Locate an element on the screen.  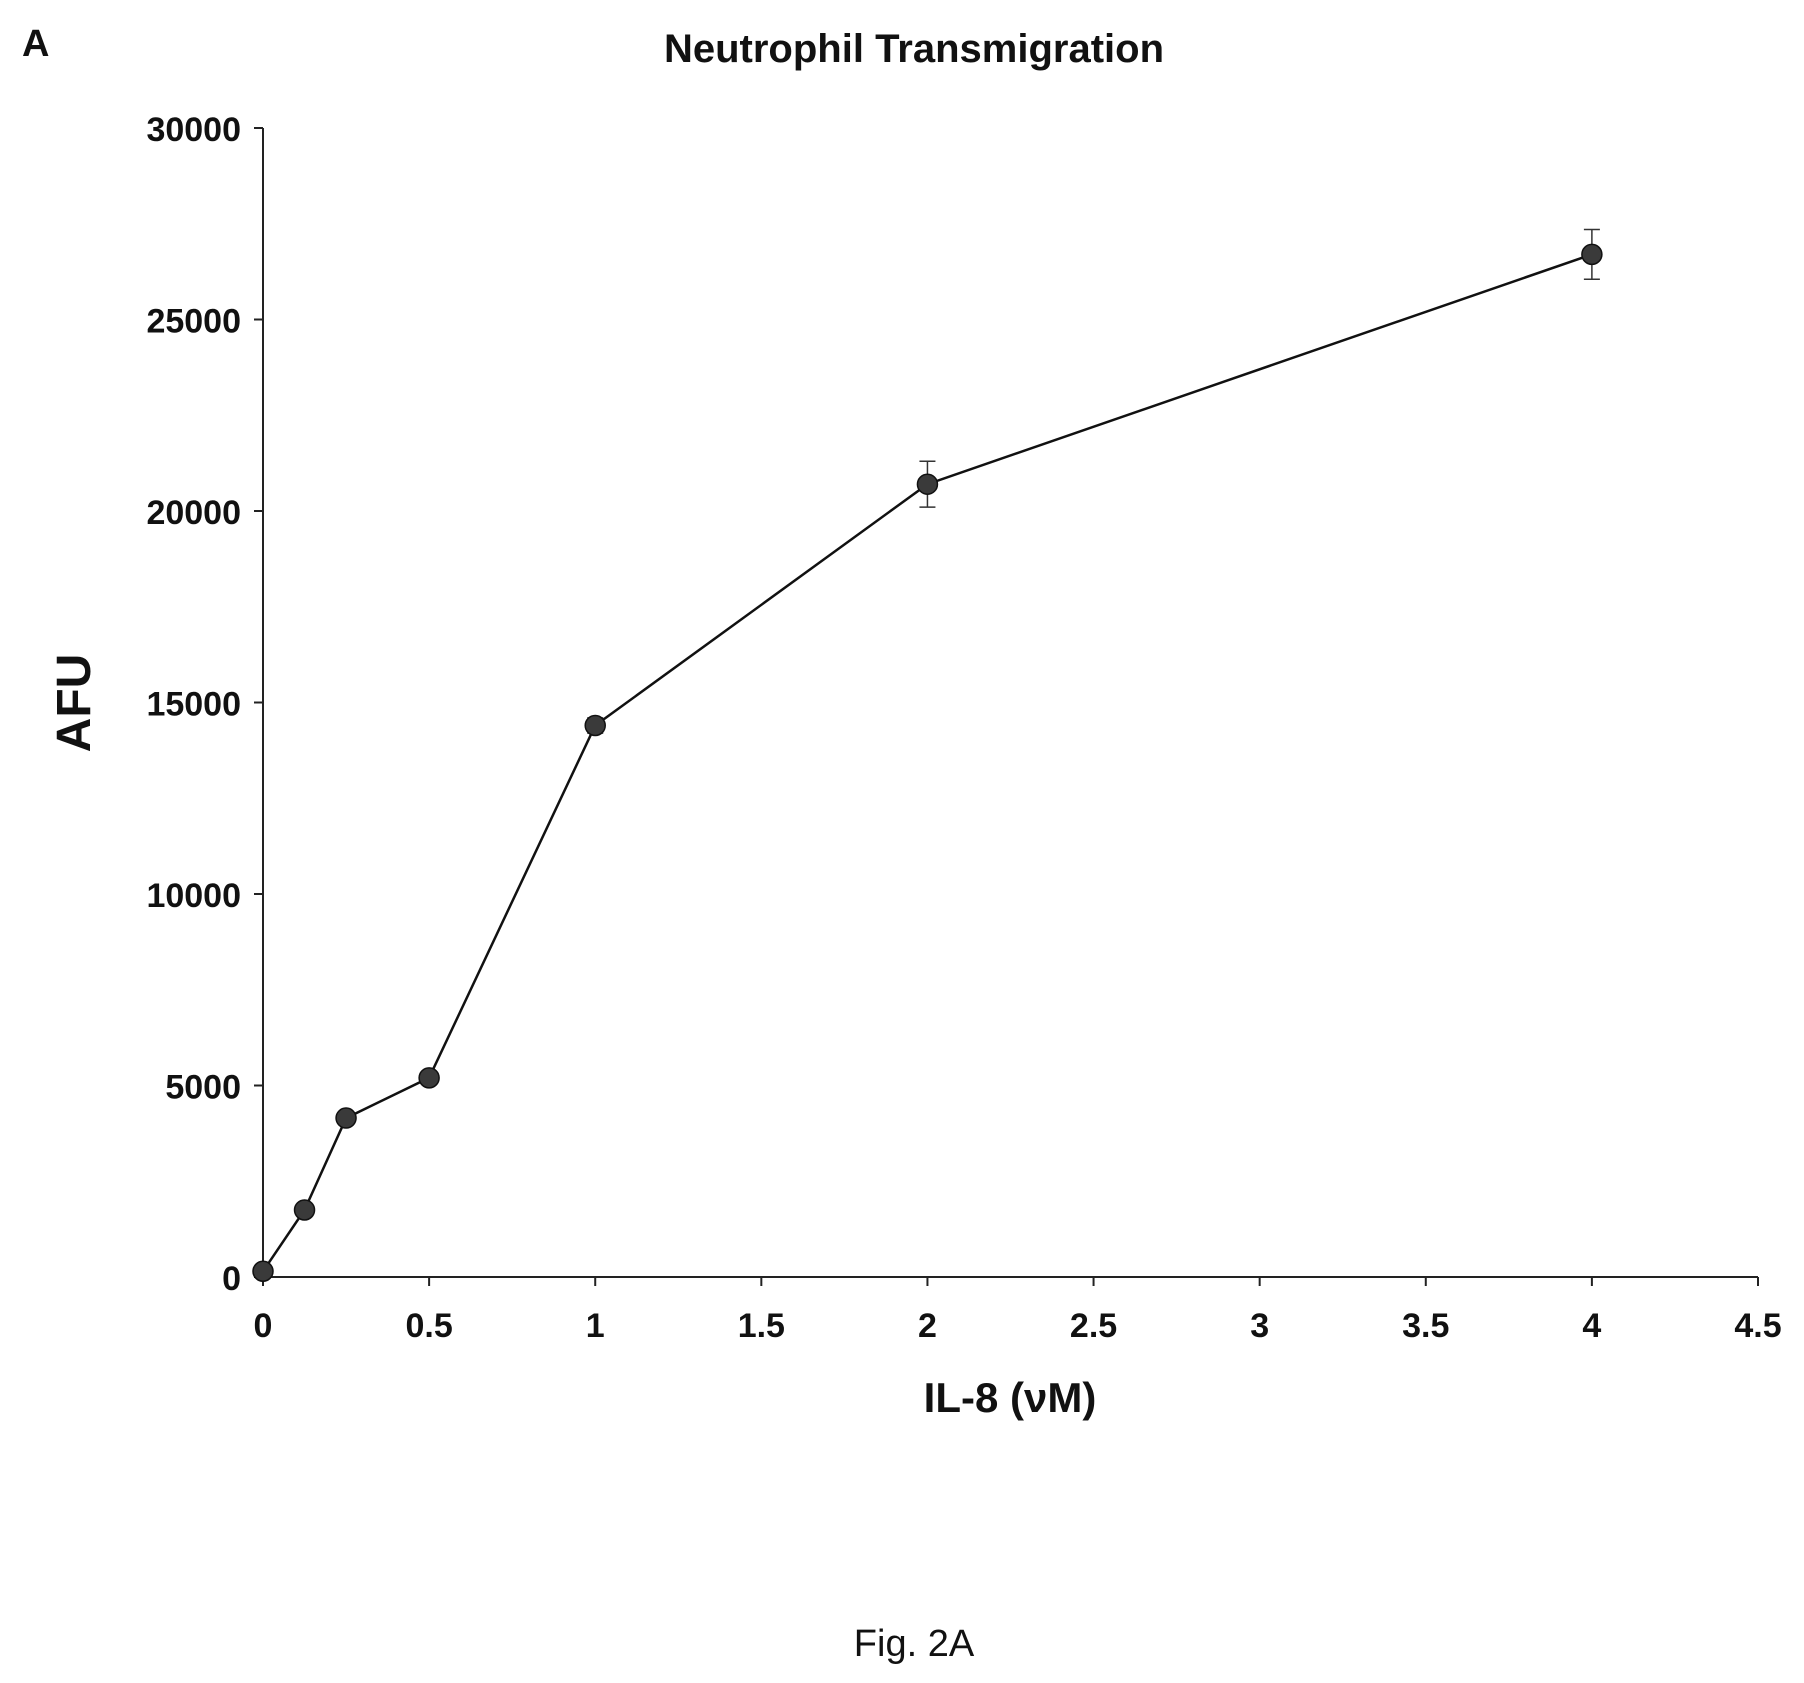
y-axis-ticks: 0 5000 10000 15000 20000 25000 30000 is located at coordinates (204, 704).